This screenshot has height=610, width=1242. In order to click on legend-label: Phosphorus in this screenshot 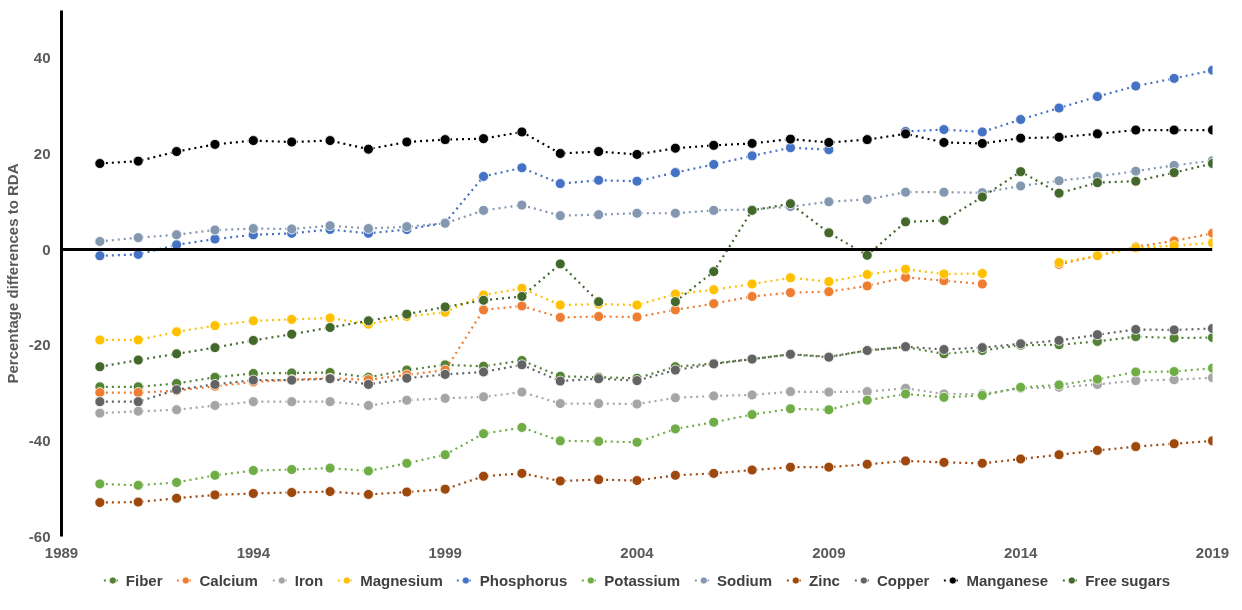, I will do `click(523, 580)`.